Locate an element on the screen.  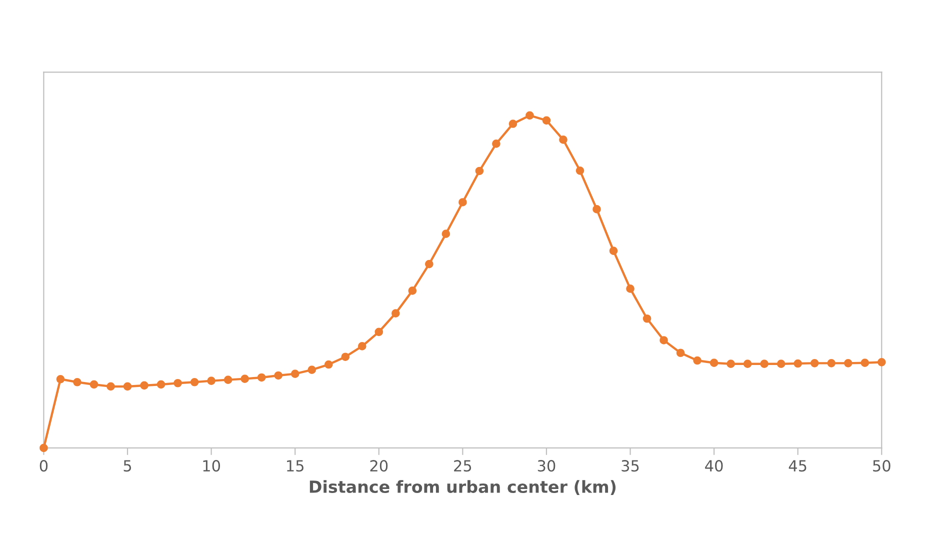
x-tick-label: 30 is located at coordinates (547, 466).